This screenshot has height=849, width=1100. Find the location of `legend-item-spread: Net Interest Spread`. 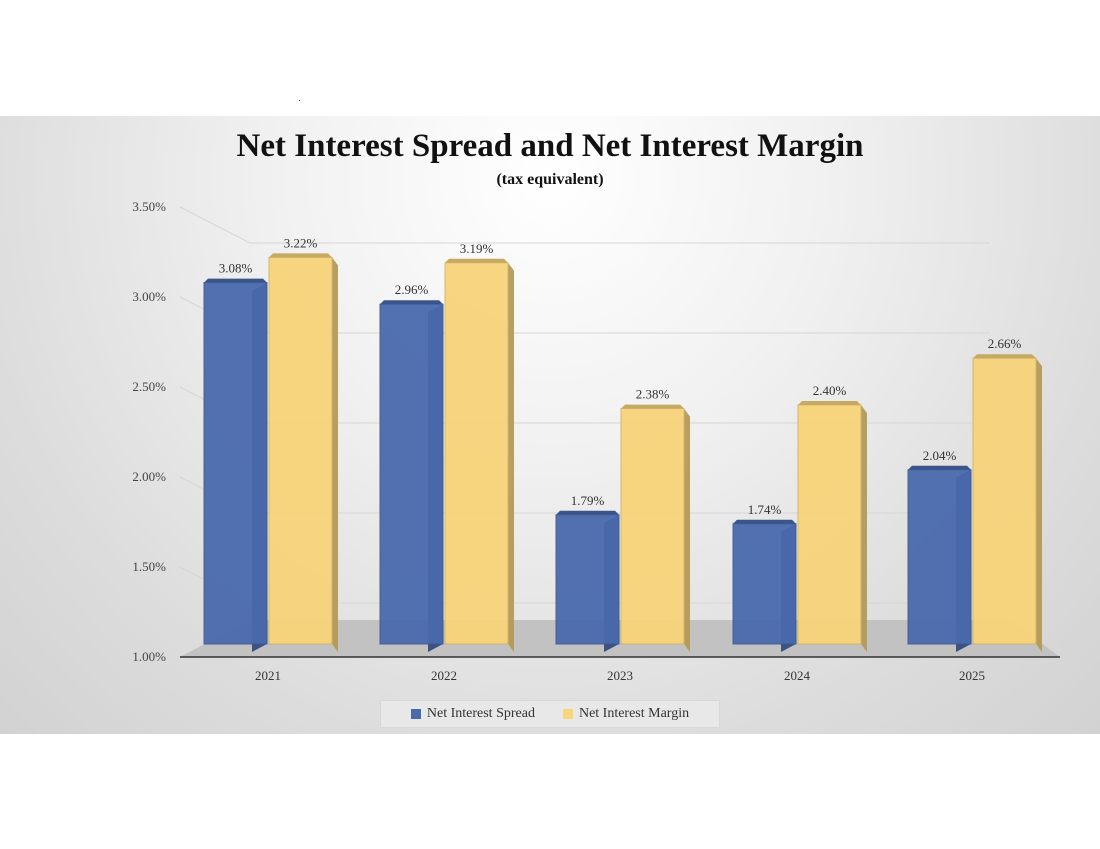

legend-item-spread: Net Interest Spread is located at coordinates (472, 714).